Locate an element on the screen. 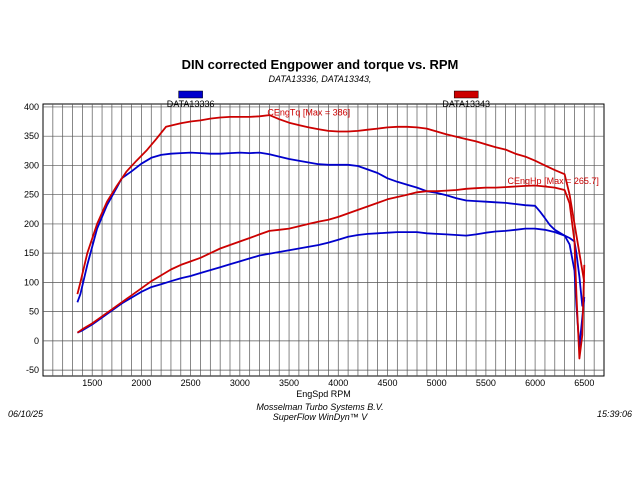  legend-label: DATA13336 is located at coordinates (191, 104).